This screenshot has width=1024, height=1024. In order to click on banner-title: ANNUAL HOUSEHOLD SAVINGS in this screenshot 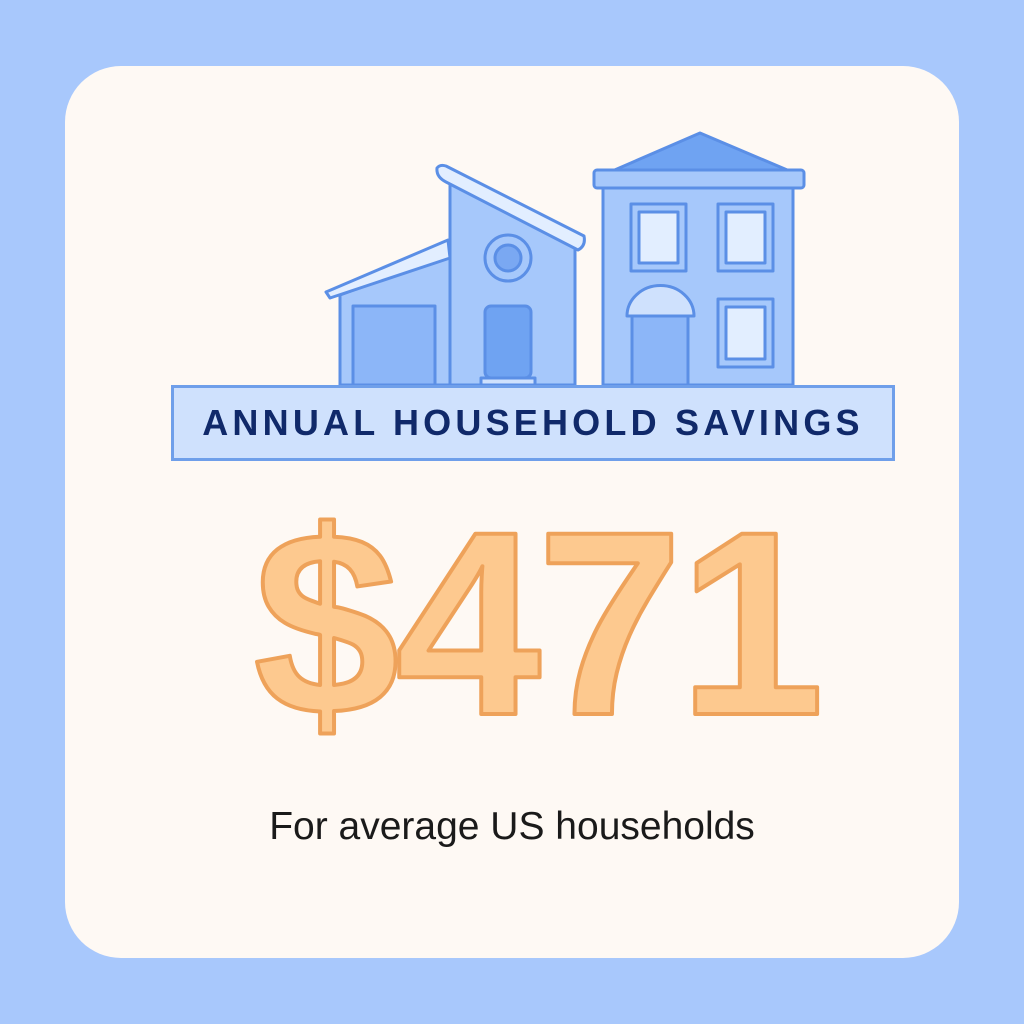, I will do `click(533, 422)`.